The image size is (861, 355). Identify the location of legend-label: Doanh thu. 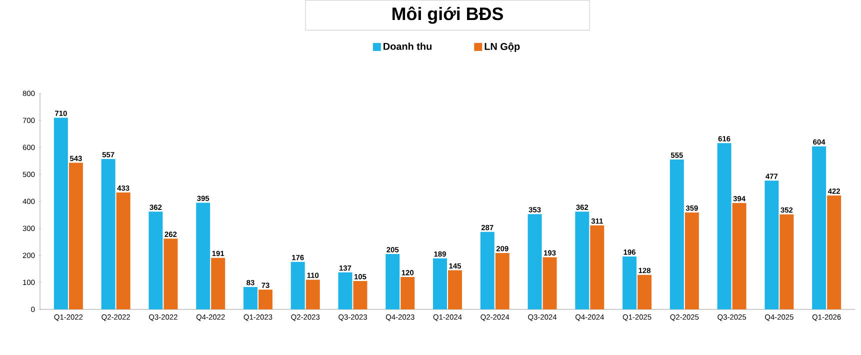
(408, 46).